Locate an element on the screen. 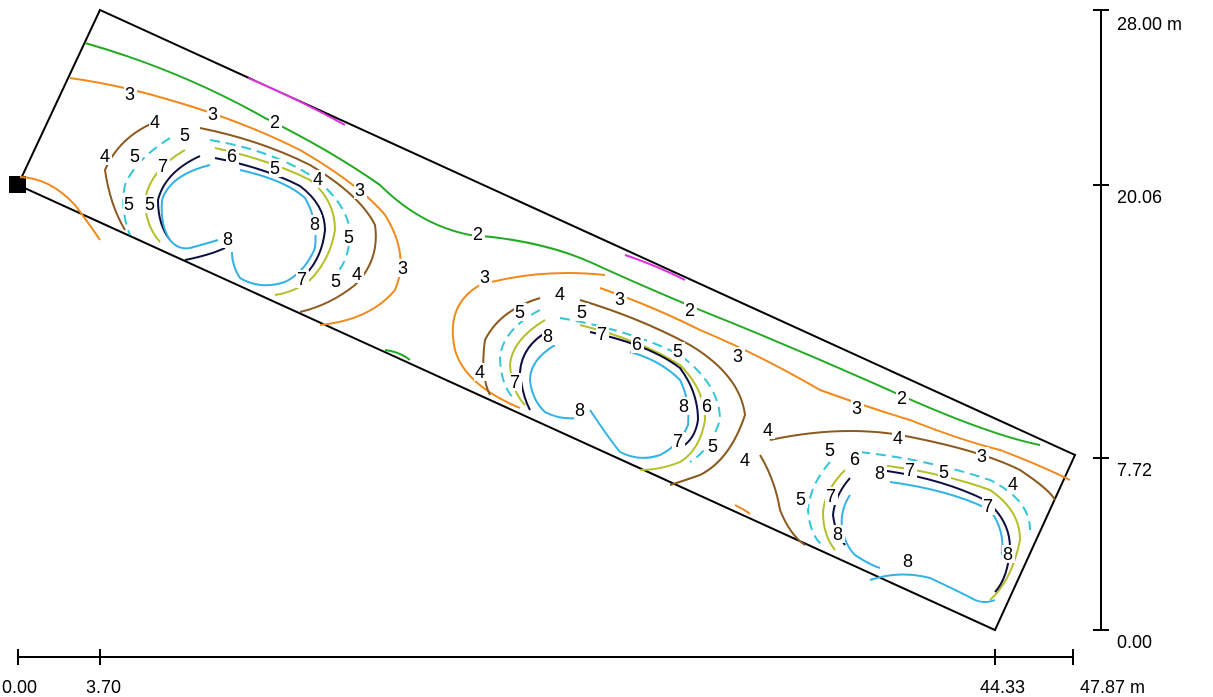 This screenshot has height=697, width=1213. vertical-scale: 28.00 m 20.06 7.72 0.00 is located at coordinates (1137, 330).